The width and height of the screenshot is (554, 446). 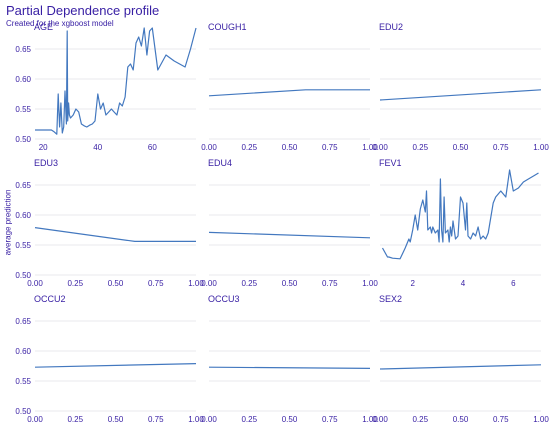 What do you see at coordinates (370, 283) in the screenshot?
I see `x-tick-label-edu4-4: 1.00` at bounding box center [370, 283].